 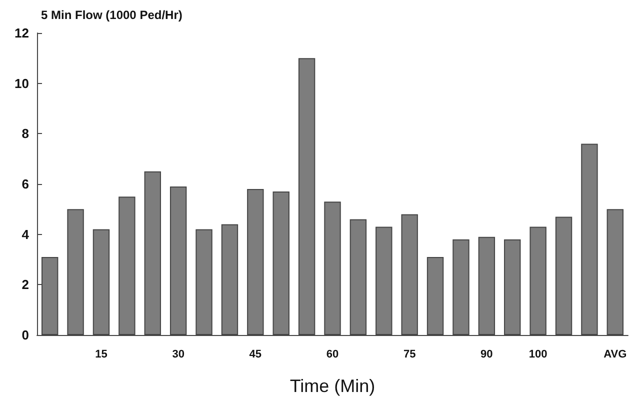 I want to click on x-axis-title: Time (Min), so click(x=333, y=386).